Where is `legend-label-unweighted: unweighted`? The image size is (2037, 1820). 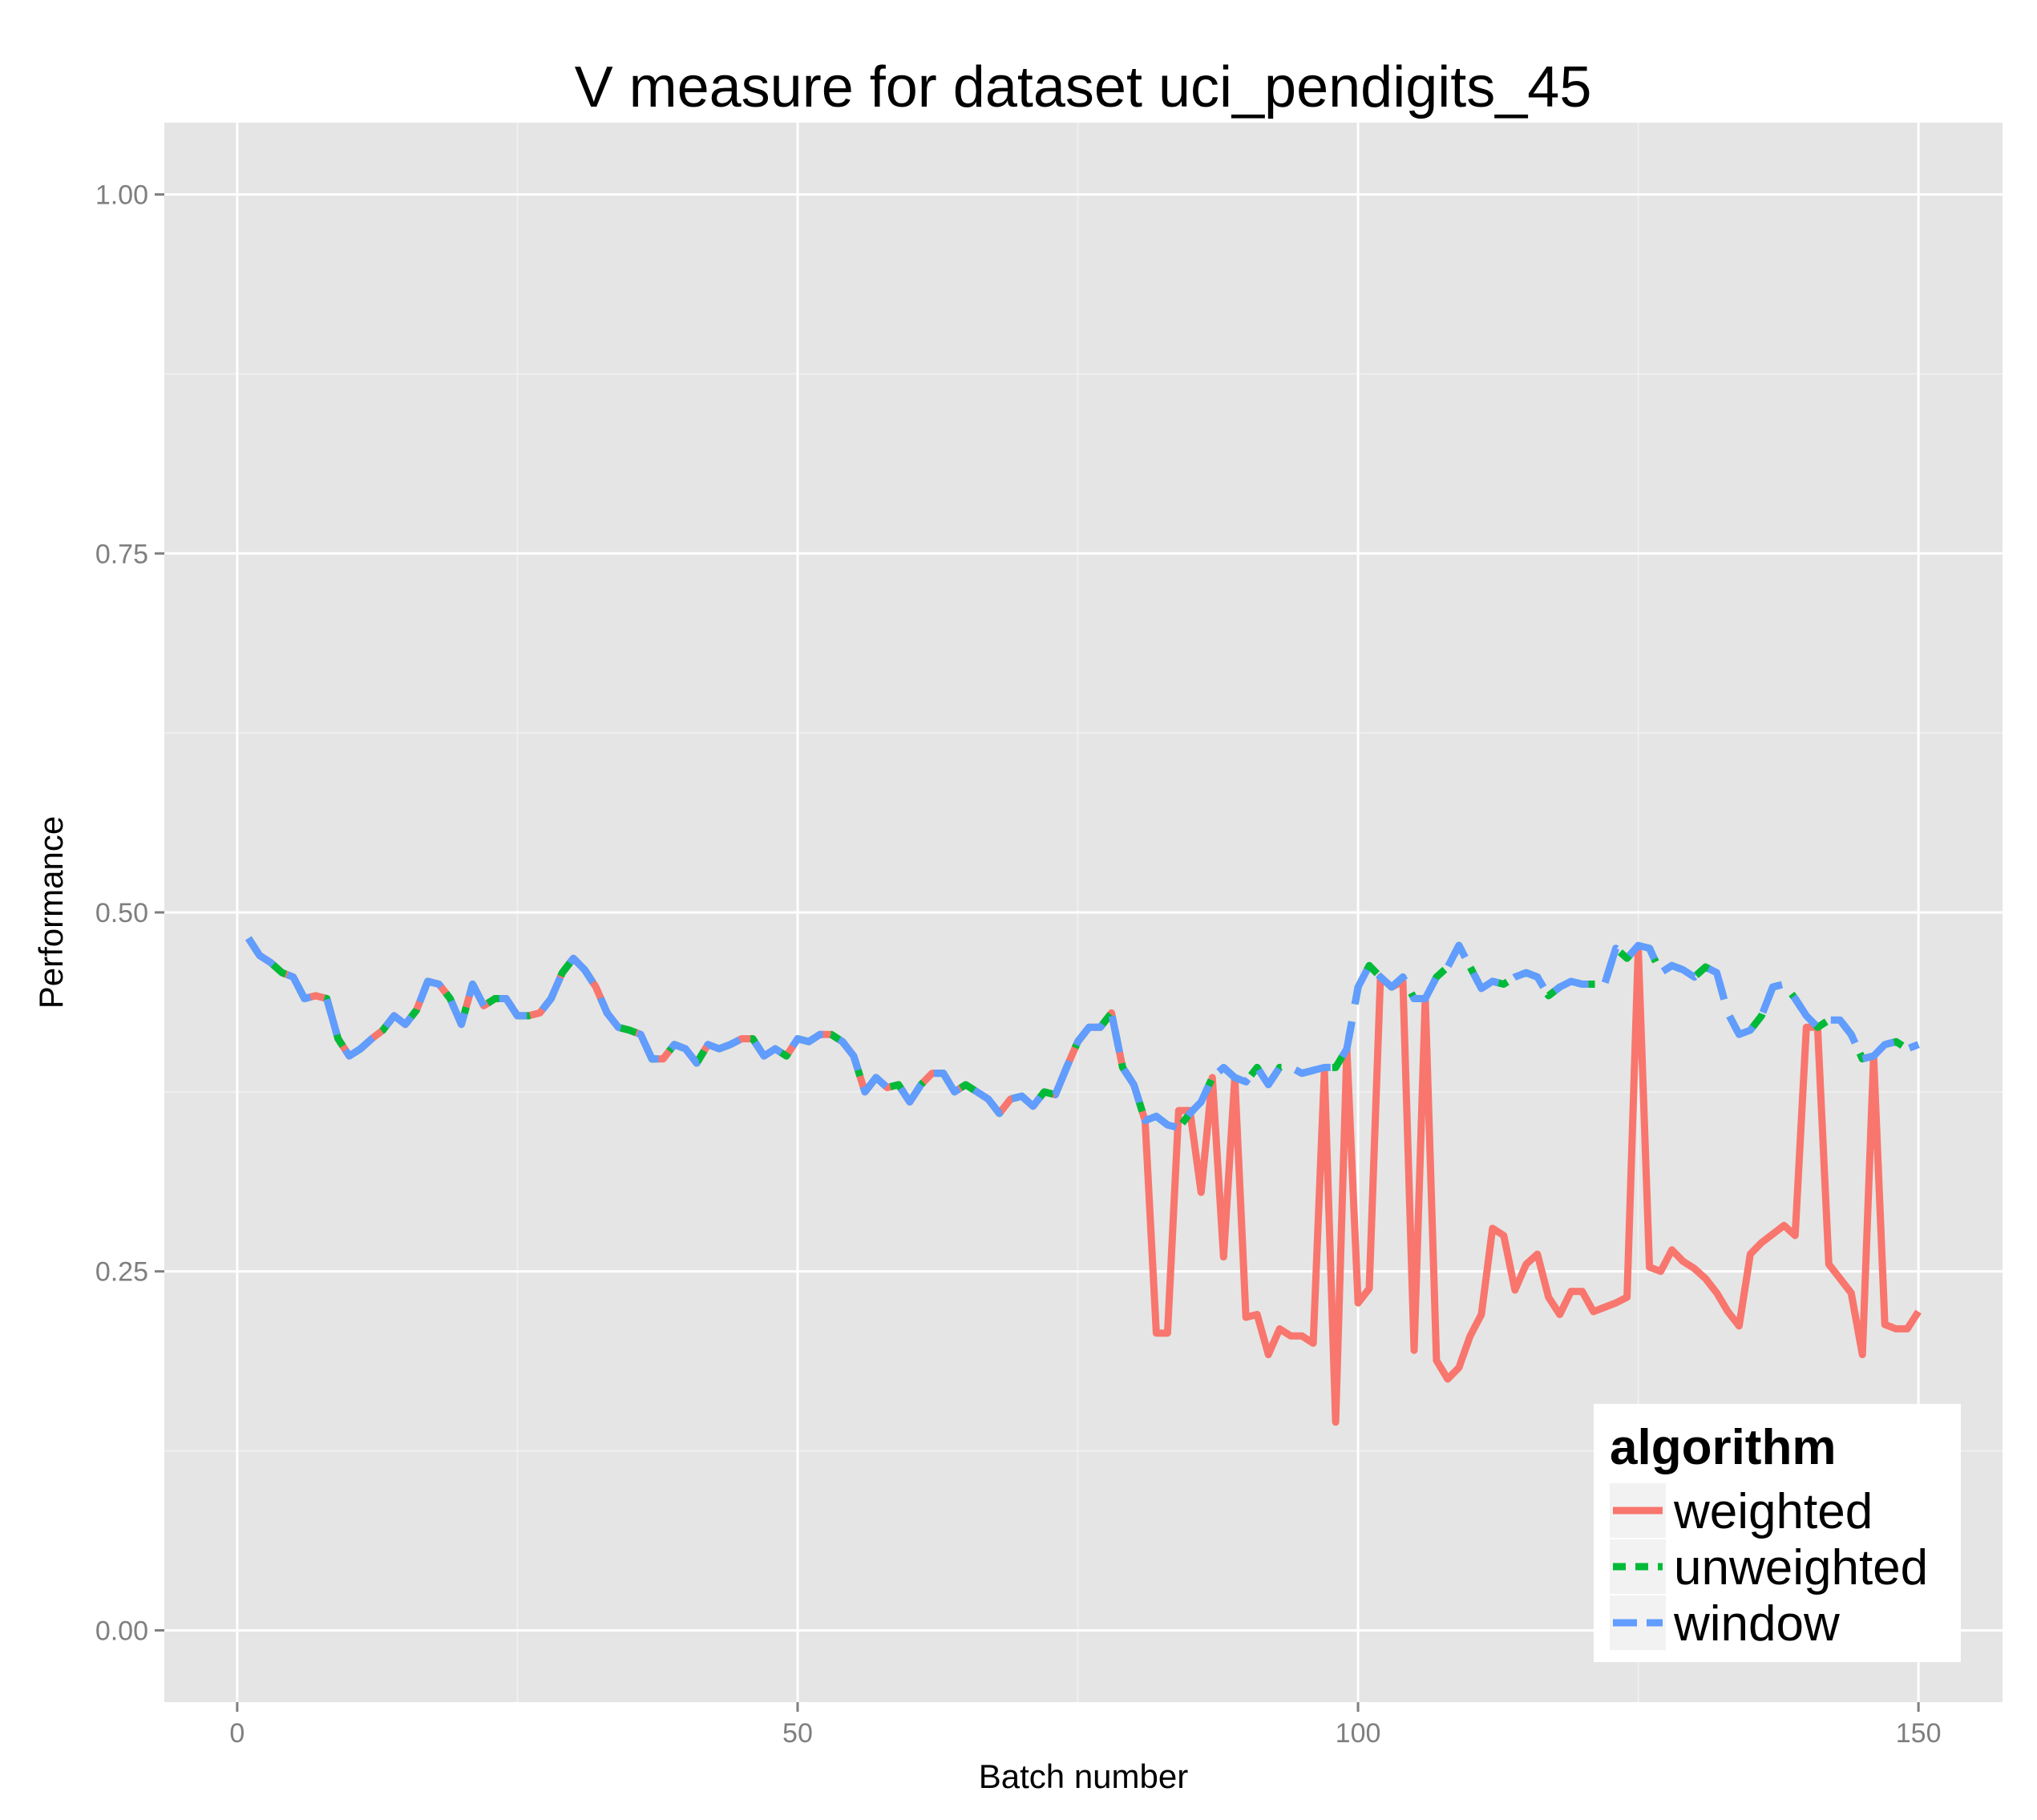 legend-label-unweighted: unweighted is located at coordinates (1801, 1568).